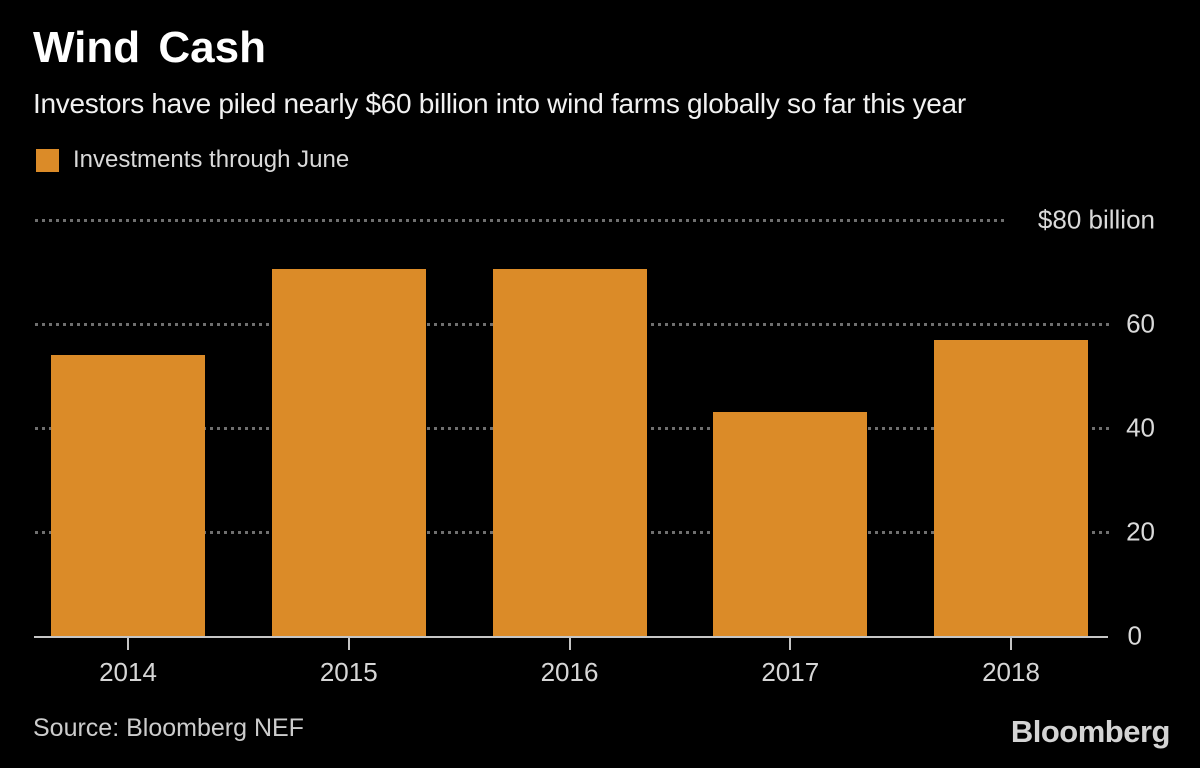 This screenshot has height=768, width=1200. I want to click on bar-2014, so click(128, 495).